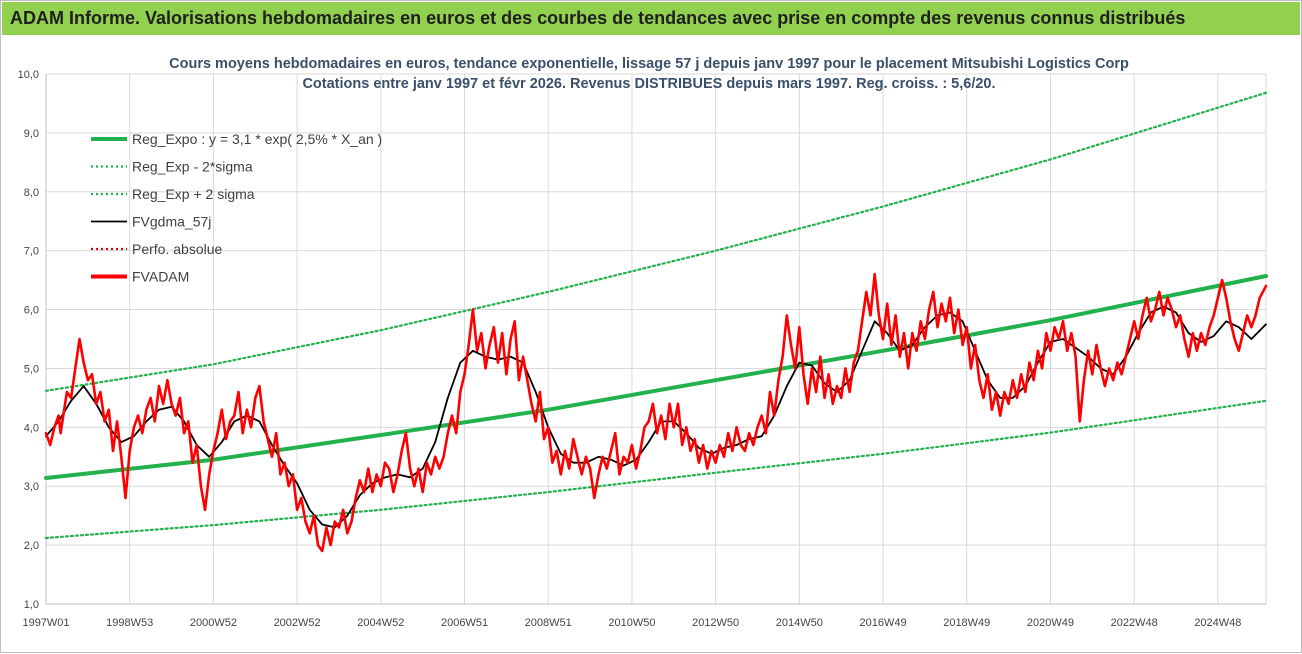 The image size is (1302, 654). Describe the element at coordinates (31, 546) in the screenshot. I see `y-tick-label: 2,0` at that location.